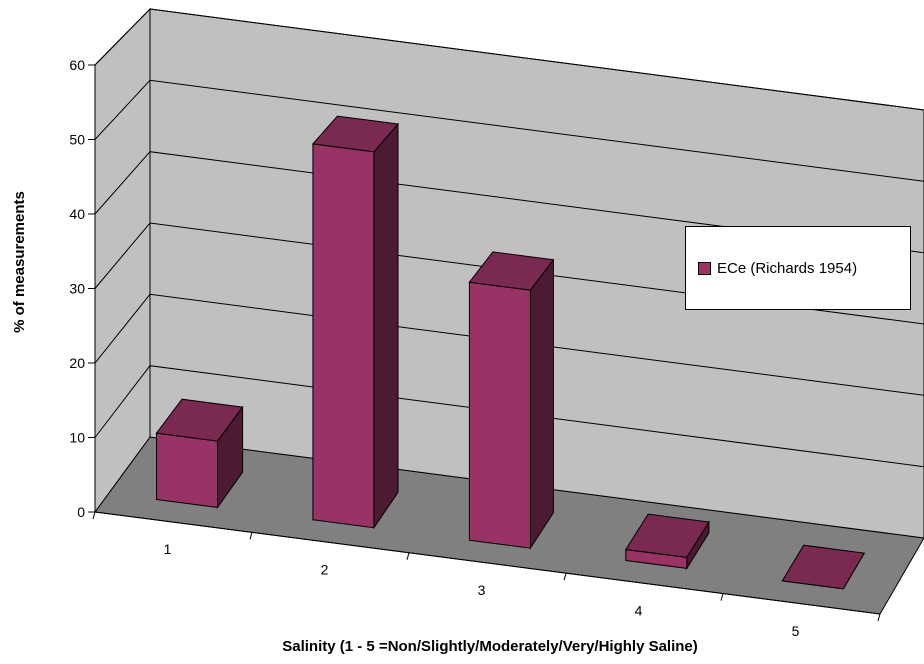 The image size is (924, 664). What do you see at coordinates (796, 631) in the screenshot?
I see `x-tick-label: 5` at bounding box center [796, 631].